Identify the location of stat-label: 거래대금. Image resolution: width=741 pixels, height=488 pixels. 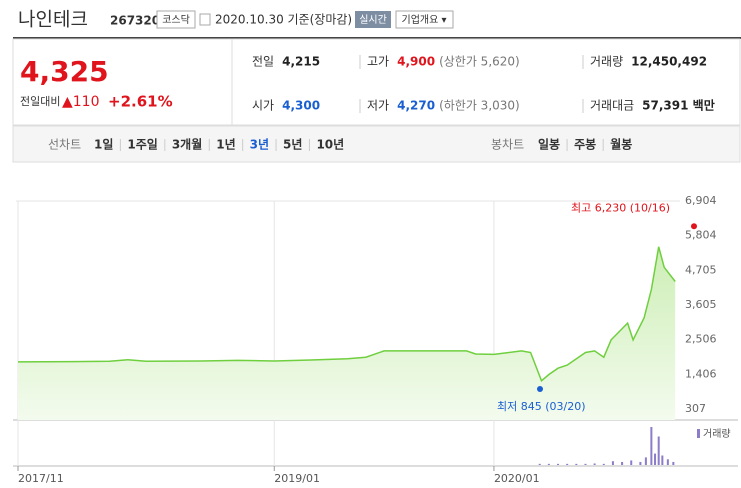
(612, 106).